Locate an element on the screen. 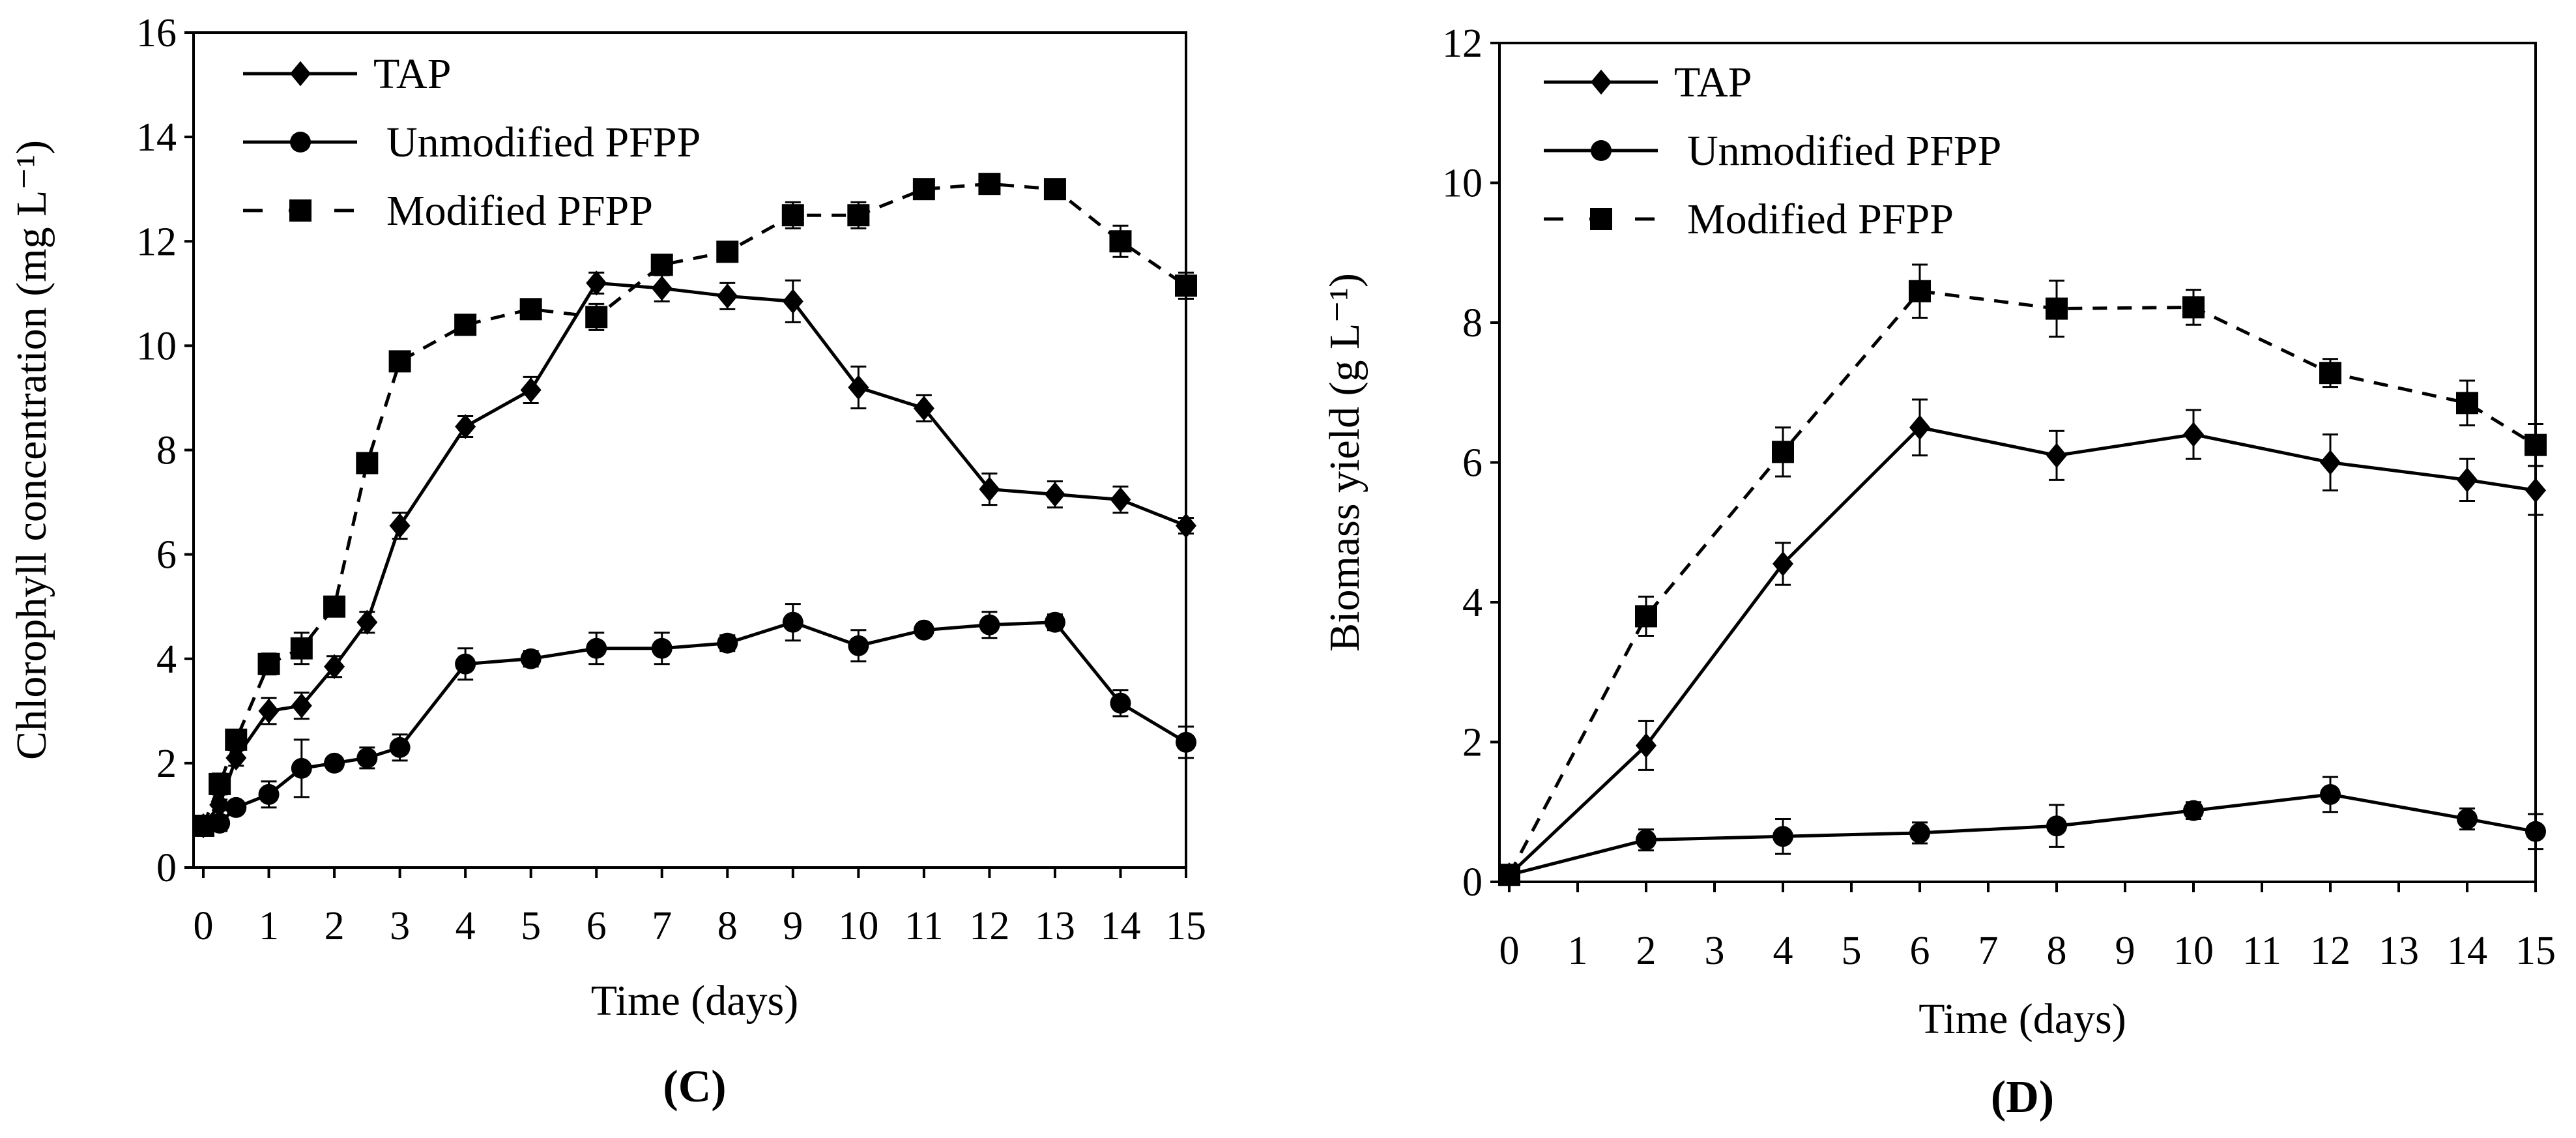  panel-label: (C) is located at coordinates (694, 1087).